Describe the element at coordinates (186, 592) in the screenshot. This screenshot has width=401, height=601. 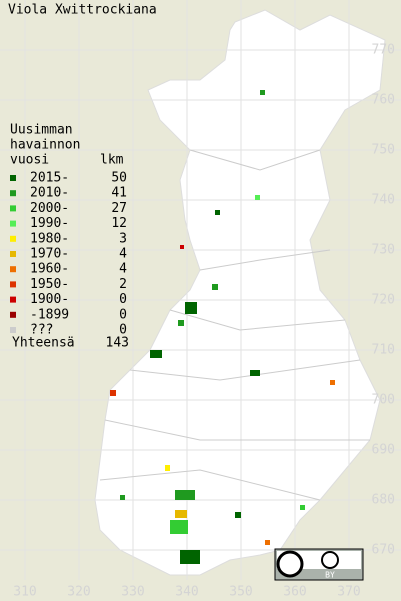
I see `x-axis-label: 340` at that location.